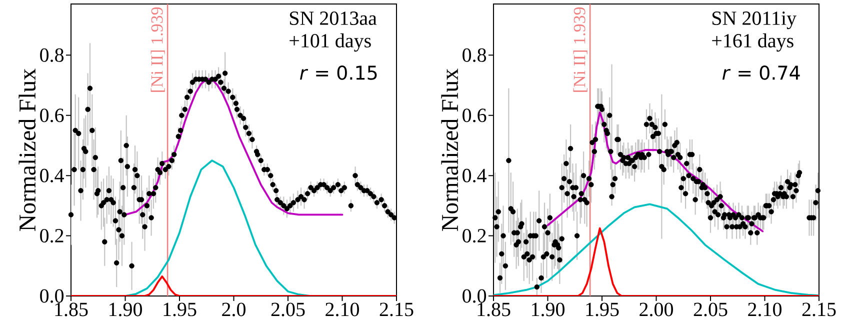 This screenshot has height=321, width=845. I want to click on annotation: r = 0.15, so click(338, 73).